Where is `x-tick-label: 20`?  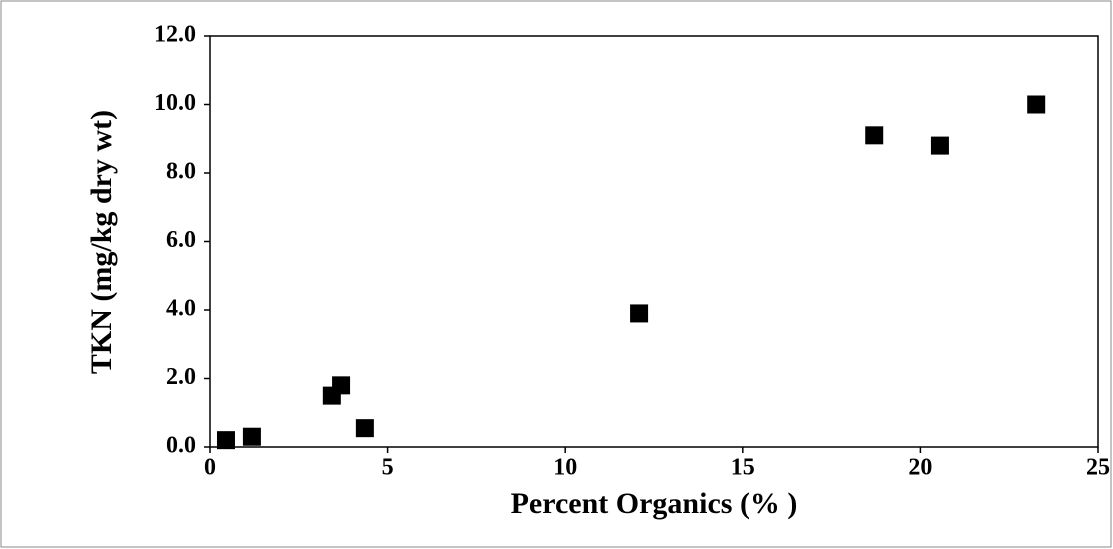 x-tick-label: 20 is located at coordinates (920, 468).